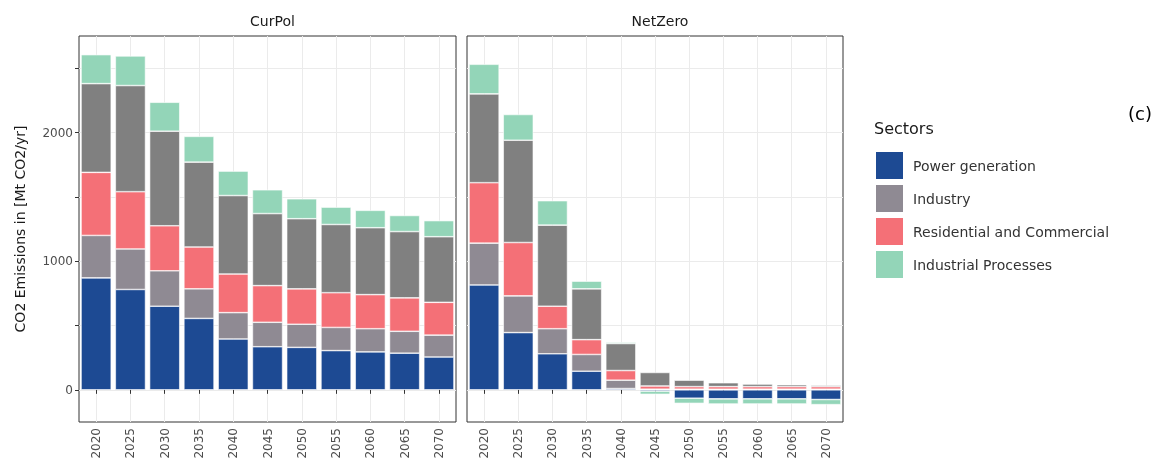 This screenshot has width=1168, height=467. Describe the element at coordinates (57, 132) in the screenshot. I see `y-tick-label: 2000` at that location.